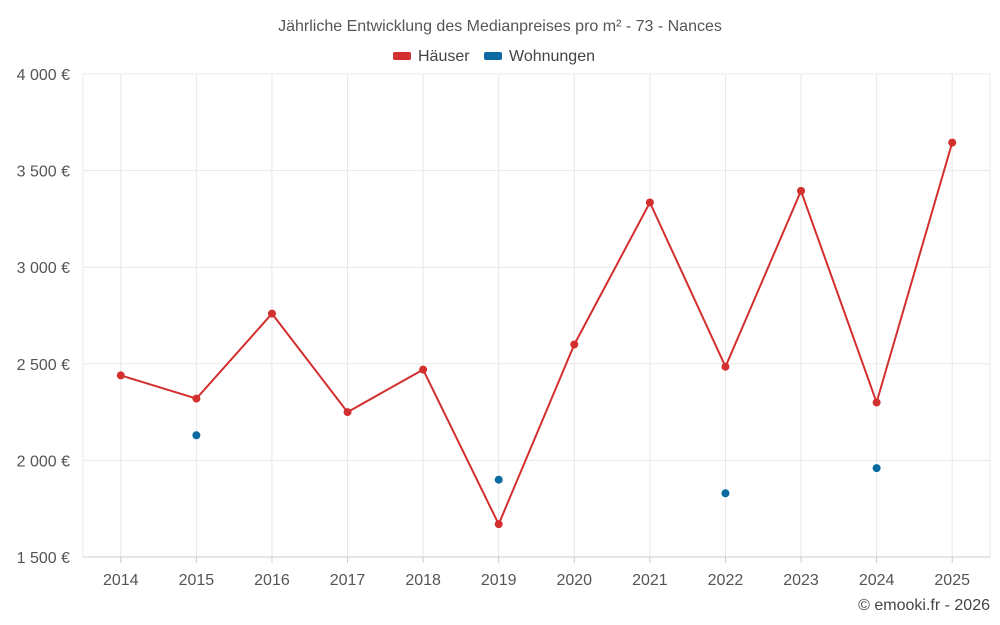 The image size is (1000, 625). I want to click on data-point-haeuser-2017, so click(347, 412).